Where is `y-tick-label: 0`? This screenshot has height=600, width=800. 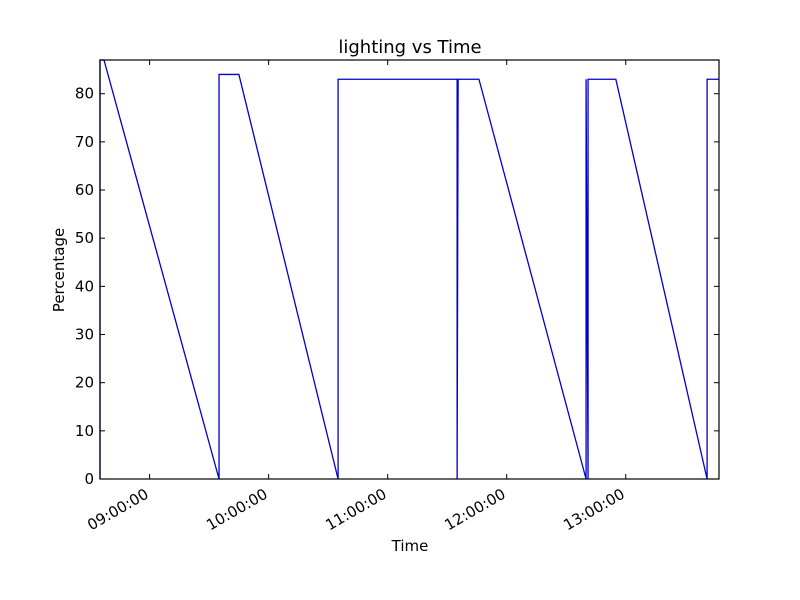 y-tick-label: 0 is located at coordinates (89, 479).